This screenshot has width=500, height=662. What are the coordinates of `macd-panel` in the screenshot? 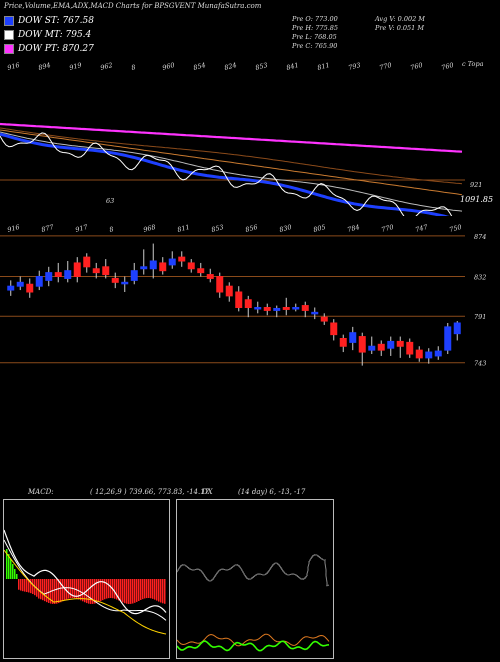 It's located at (86, 579).